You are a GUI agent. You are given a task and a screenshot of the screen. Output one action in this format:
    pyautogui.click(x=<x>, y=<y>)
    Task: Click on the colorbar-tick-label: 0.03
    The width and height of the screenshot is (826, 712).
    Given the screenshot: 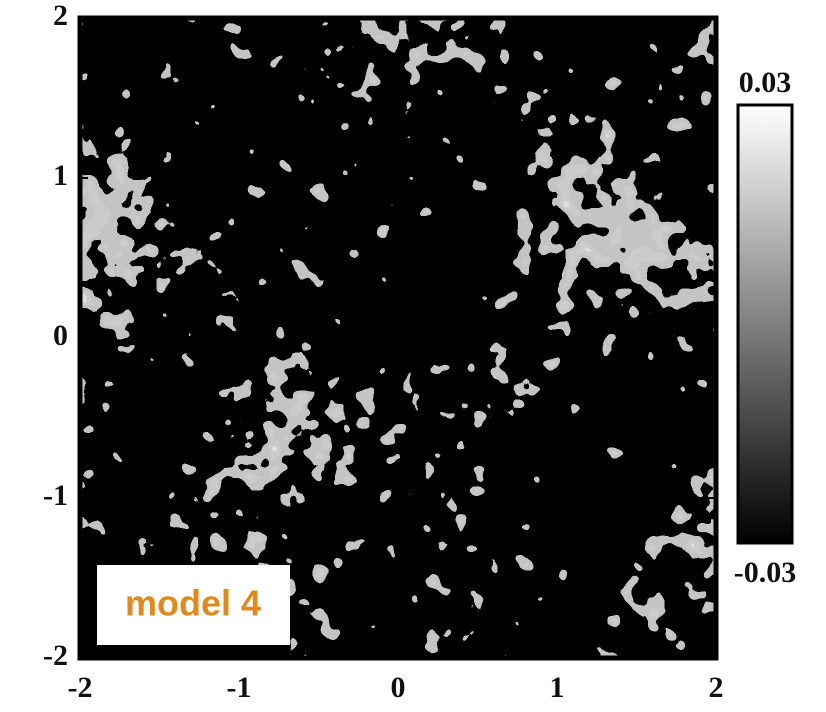 What is the action you would take?
    pyautogui.click(x=765, y=82)
    